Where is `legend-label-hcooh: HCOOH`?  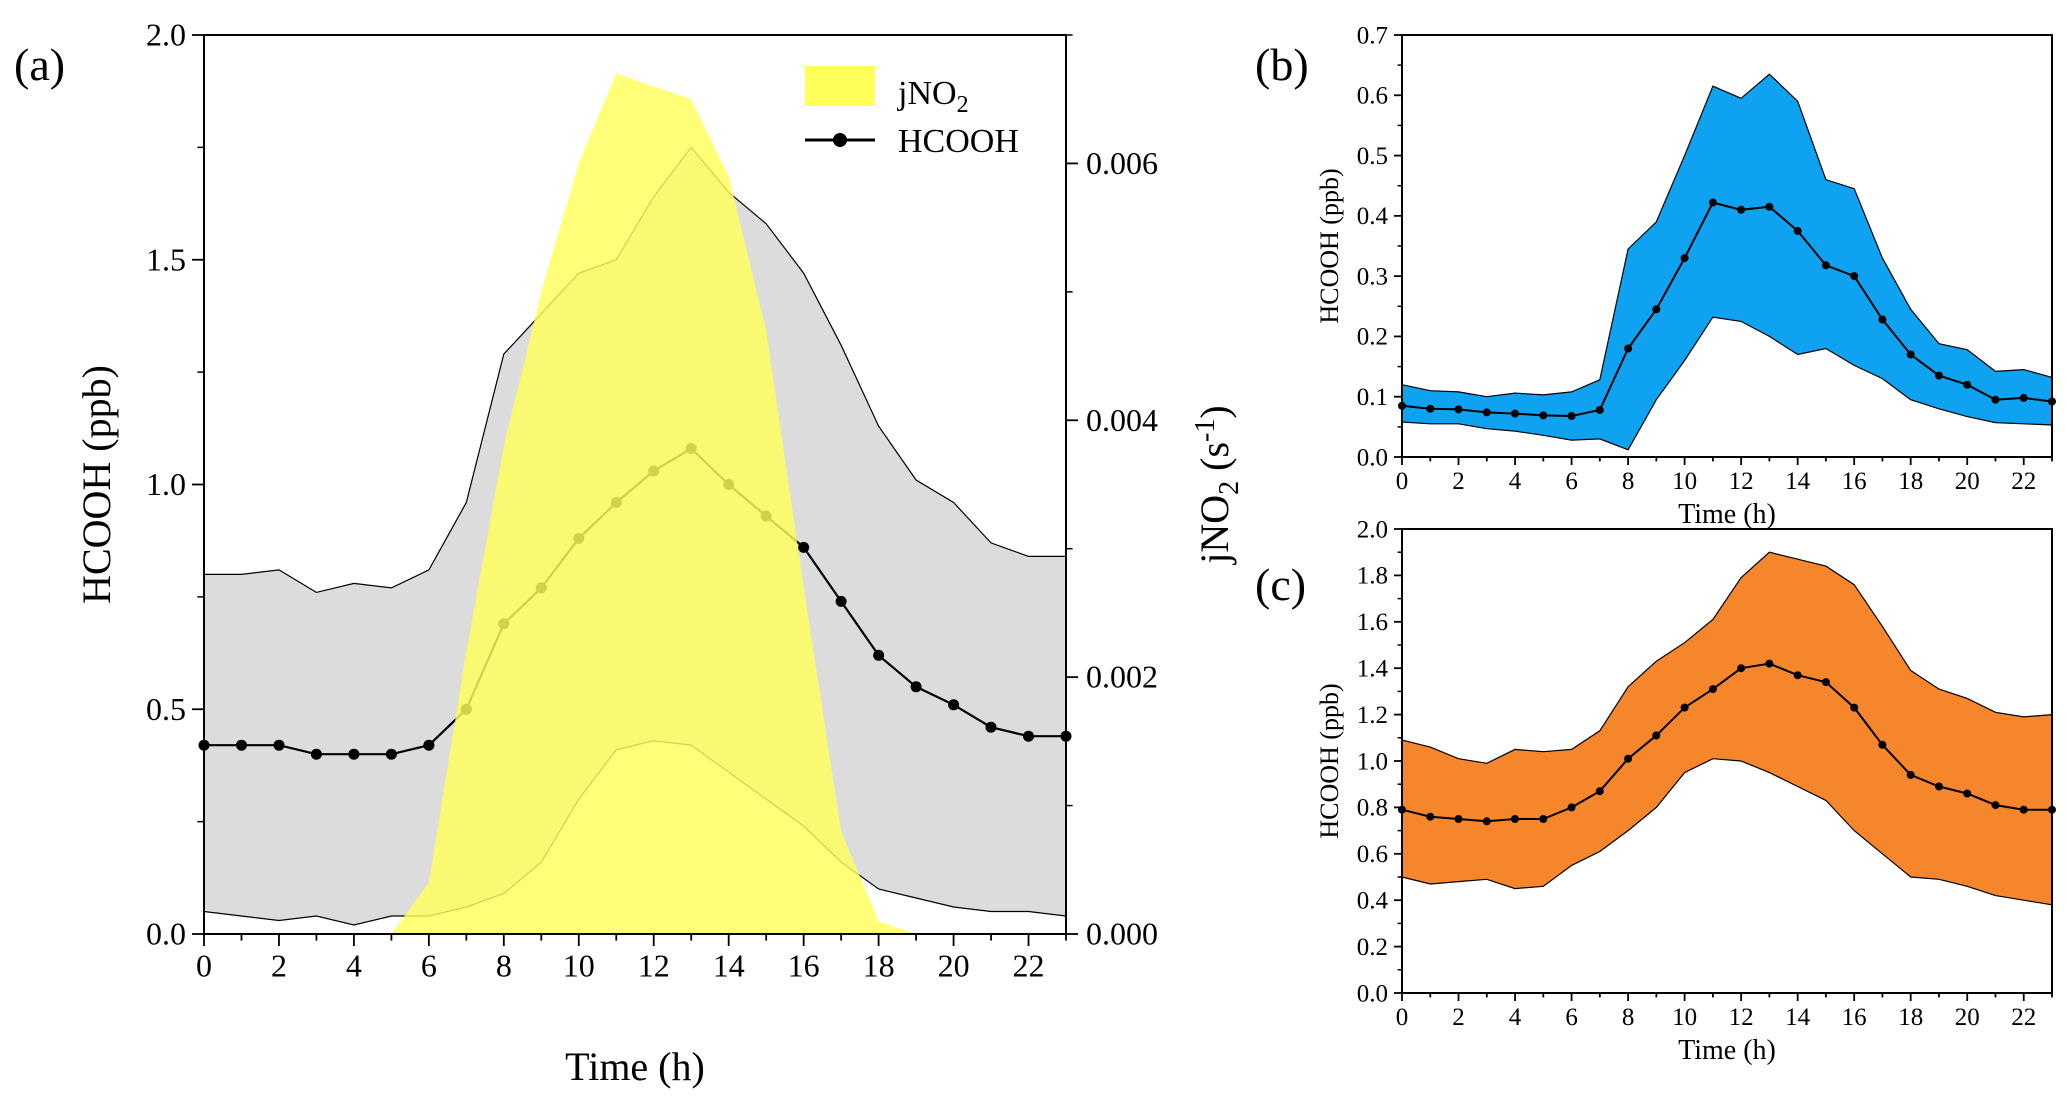
legend-label-hcooh: HCOOH is located at coordinates (958, 141).